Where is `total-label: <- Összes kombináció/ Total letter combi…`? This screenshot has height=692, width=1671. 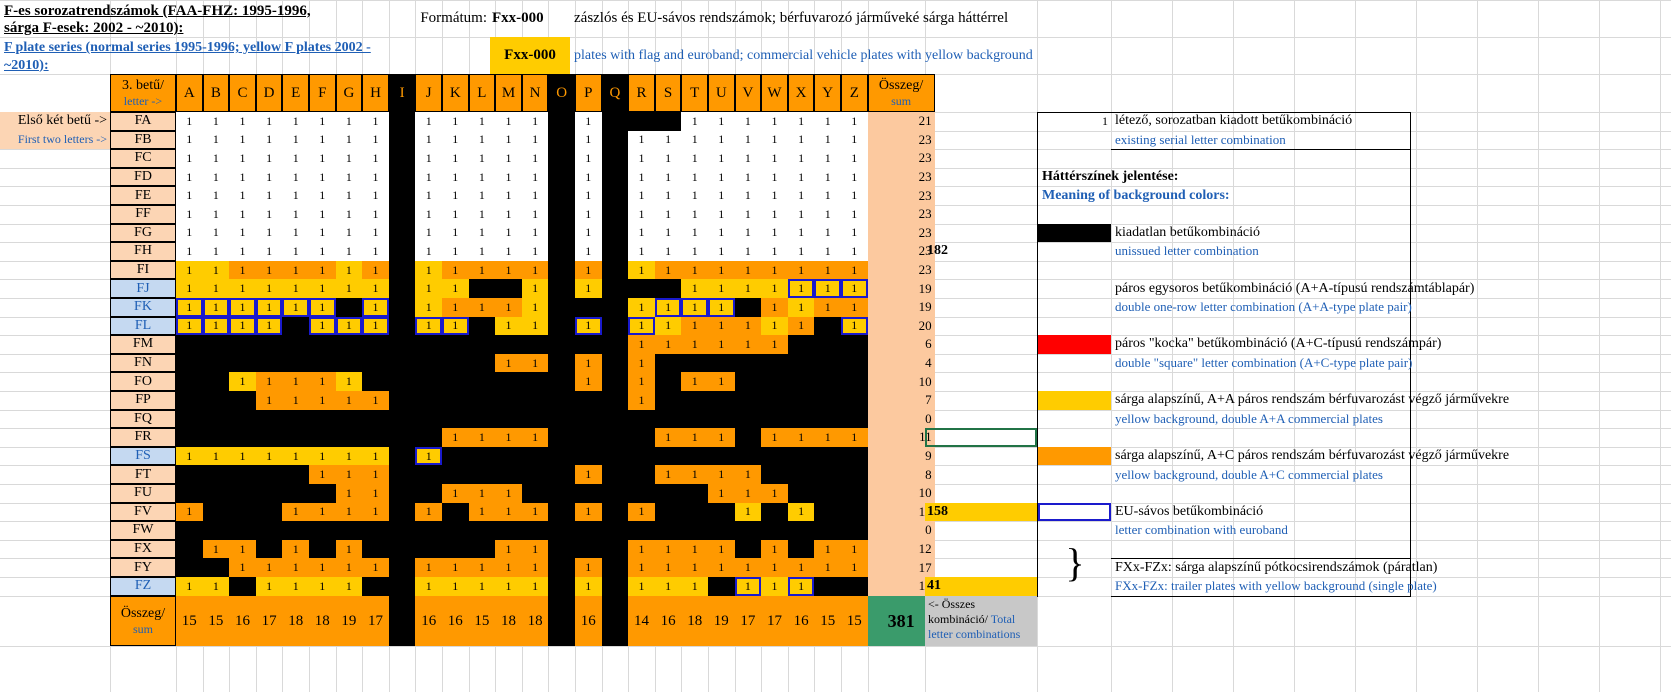
total-label: <- Összes kombináció/ Total letter combi… is located at coordinates (981, 621).